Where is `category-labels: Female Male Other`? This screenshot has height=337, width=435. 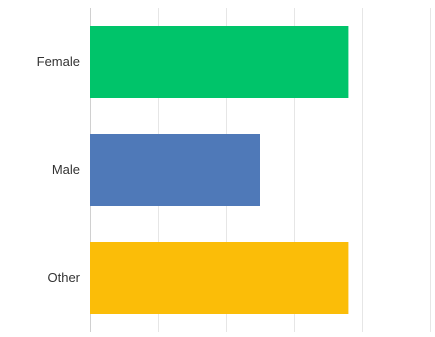
category-labels: Female Male Other is located at coordinates (59, 169).